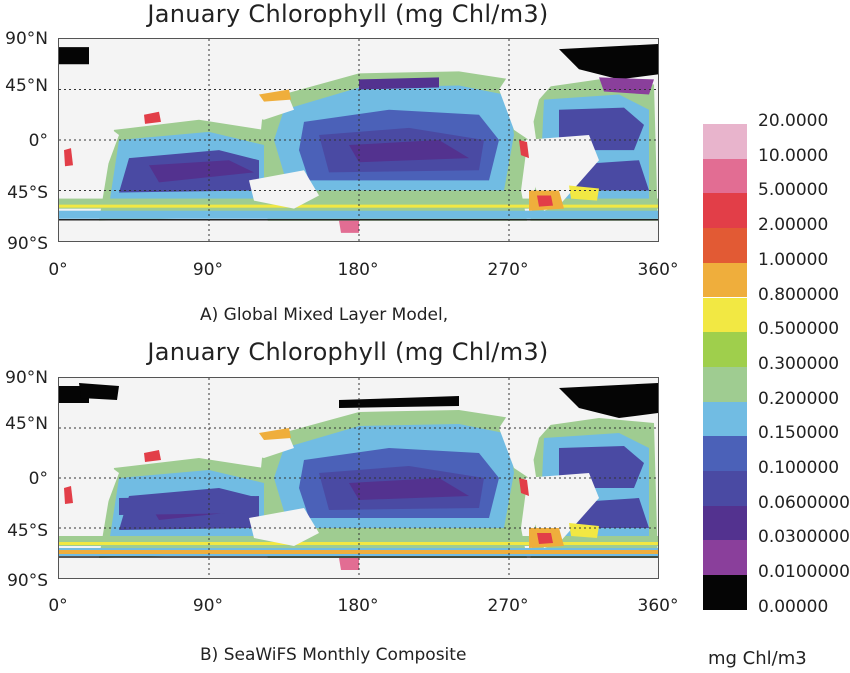 This screenshot has height=673, width=850. Describe the element at coordinates (358, 552) in the screenshot. I see `southern-ocean-bloom` at that location.